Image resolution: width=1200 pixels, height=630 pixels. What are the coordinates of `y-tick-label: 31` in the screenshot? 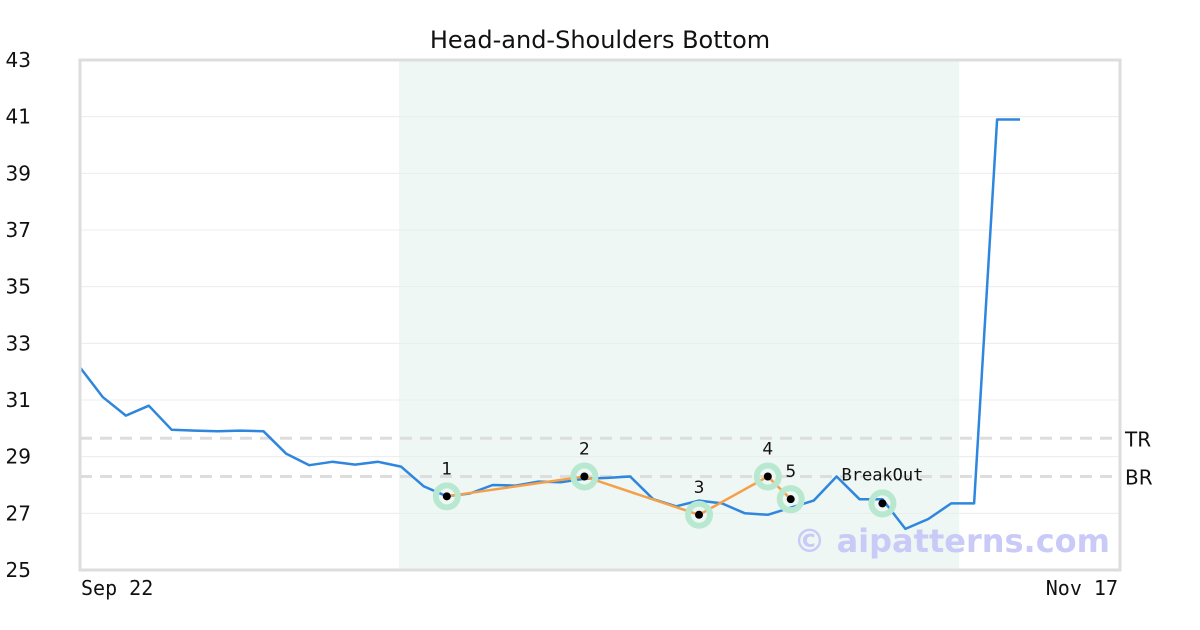 It's located at (18, 400).